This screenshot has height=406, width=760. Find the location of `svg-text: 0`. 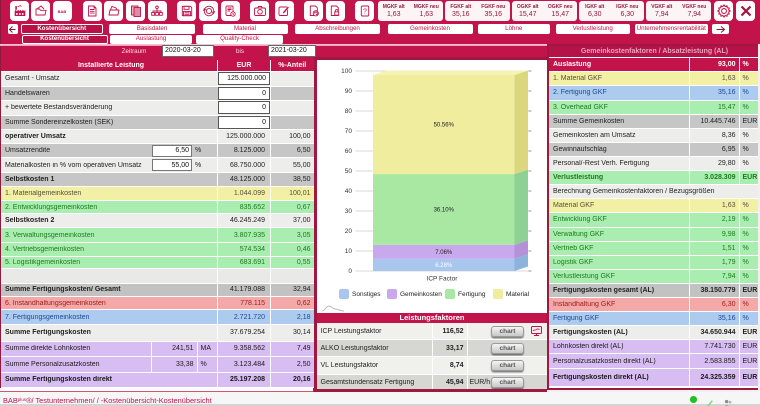

svg-text: 0 is located at coordinates (350, 271).